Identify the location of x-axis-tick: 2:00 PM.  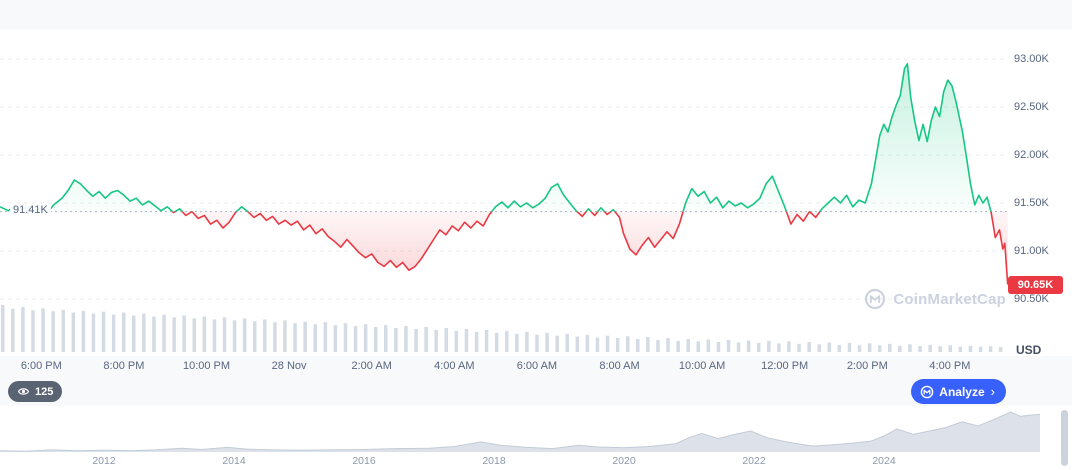
(867, 366).